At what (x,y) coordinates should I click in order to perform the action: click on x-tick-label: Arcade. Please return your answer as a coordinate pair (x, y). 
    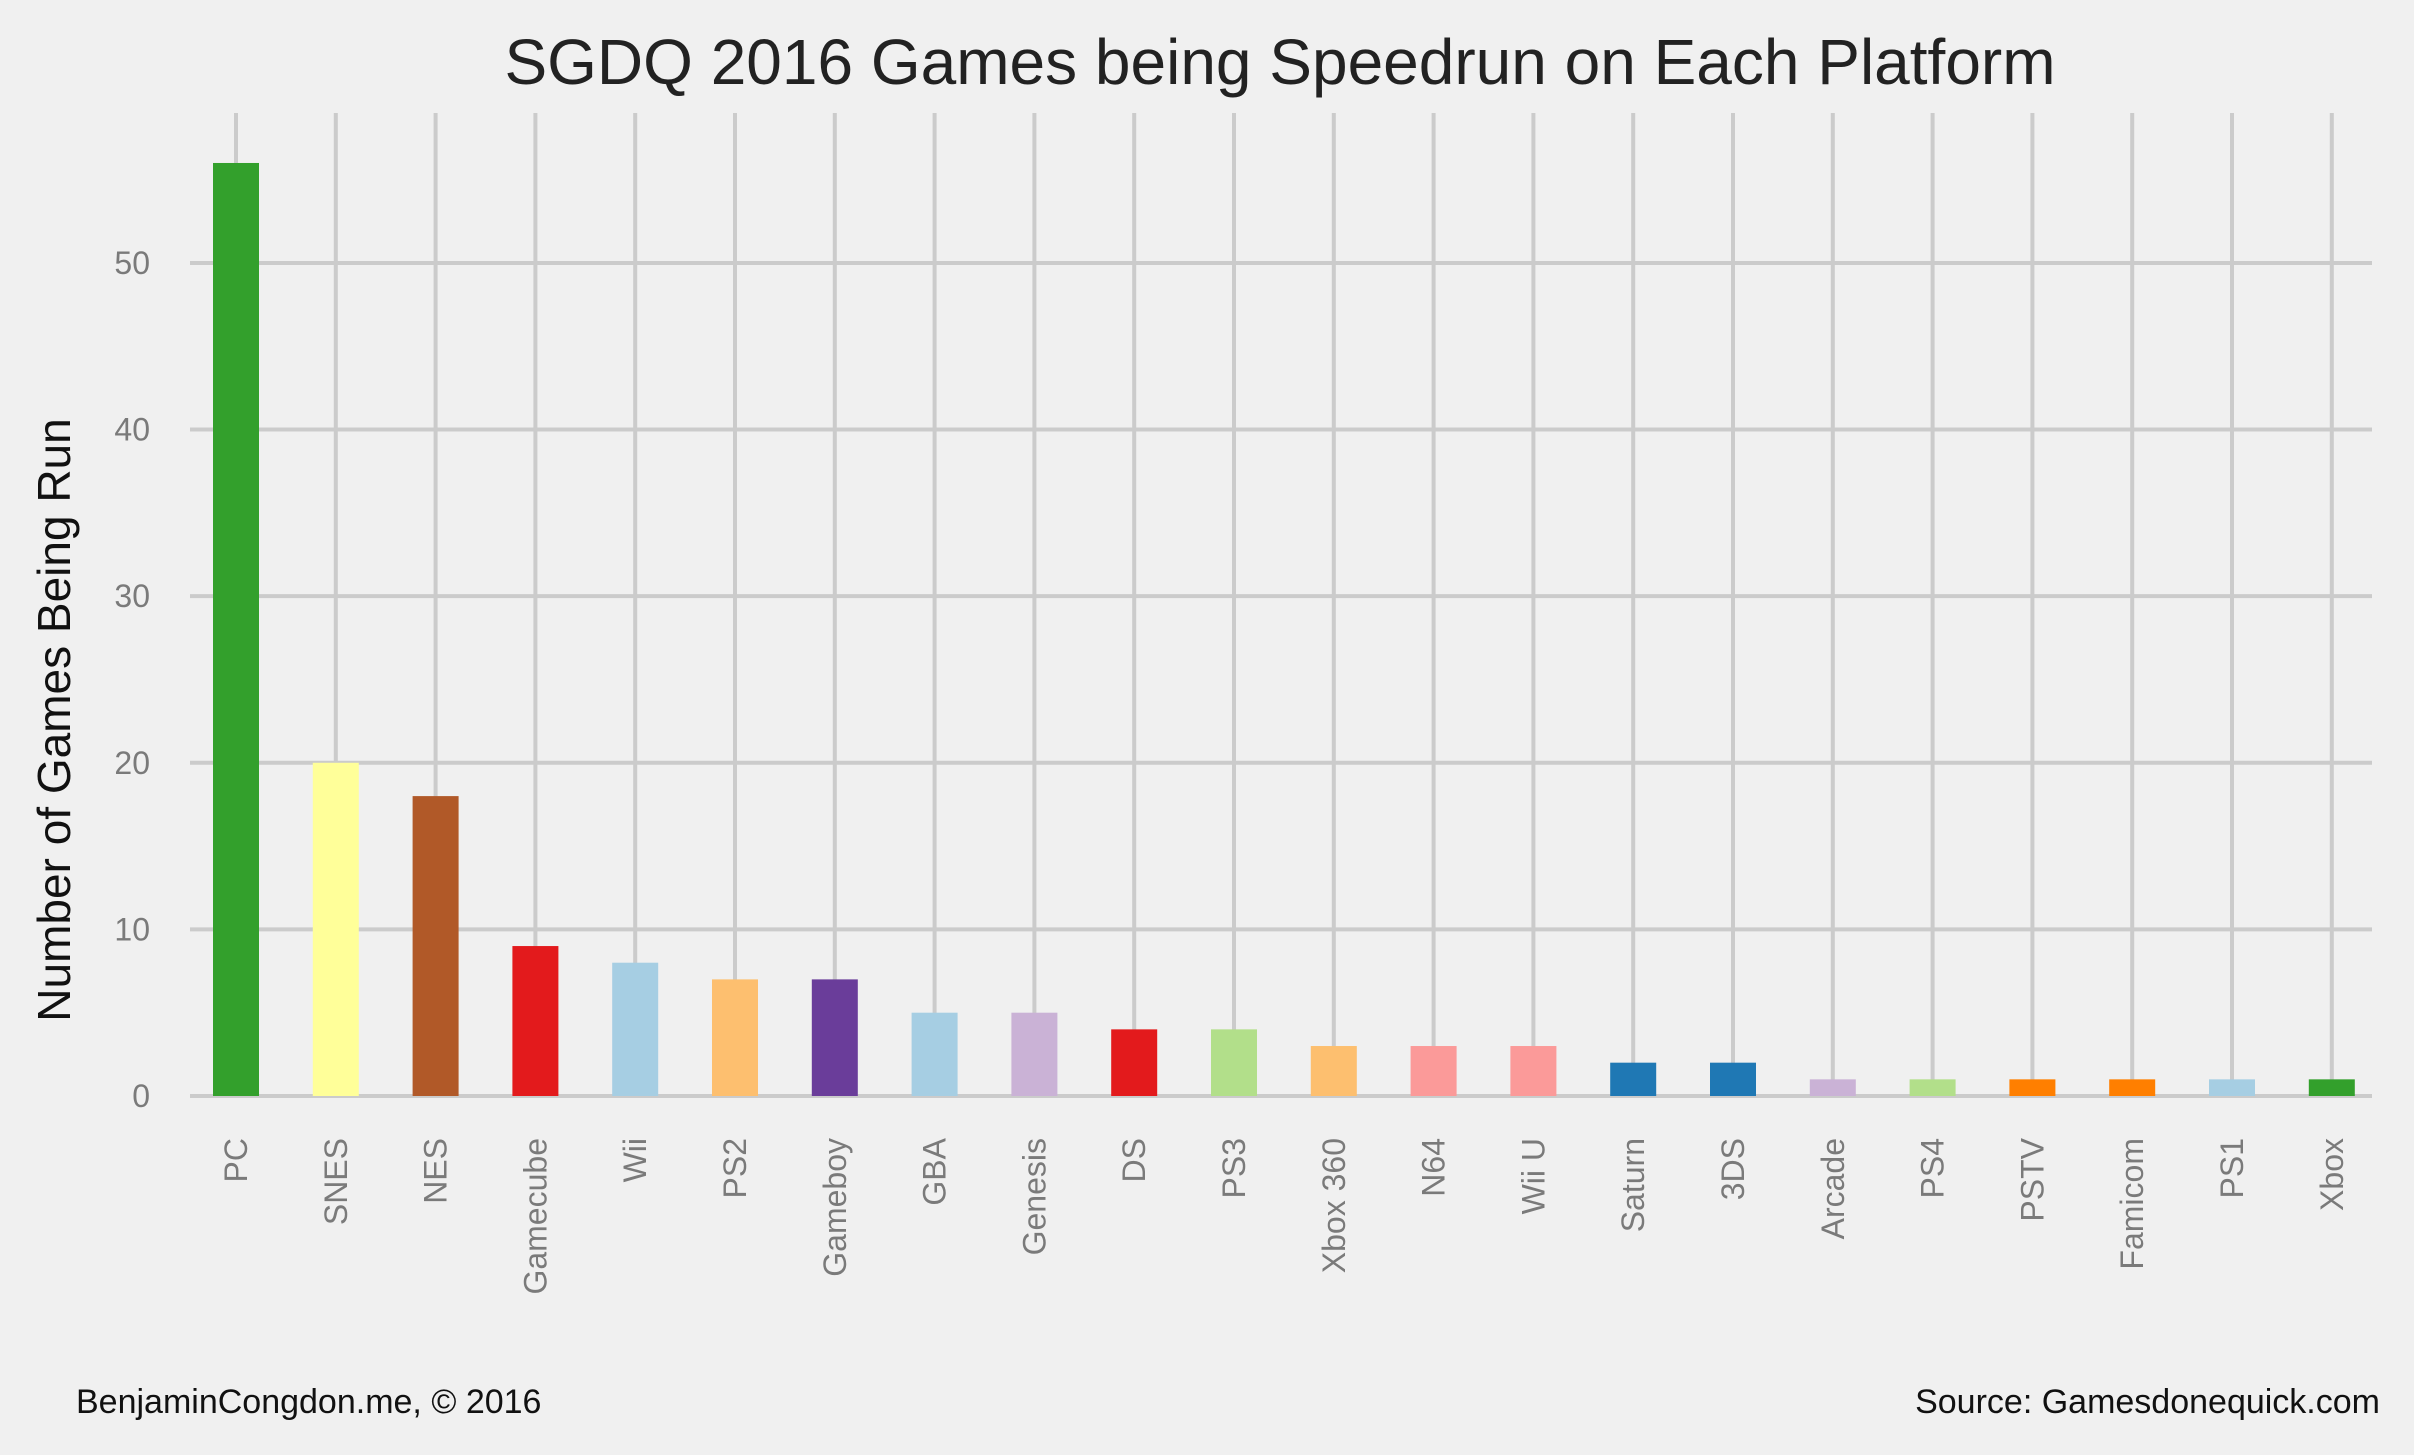
    Looking at the image, I should click on (1833, 1188).